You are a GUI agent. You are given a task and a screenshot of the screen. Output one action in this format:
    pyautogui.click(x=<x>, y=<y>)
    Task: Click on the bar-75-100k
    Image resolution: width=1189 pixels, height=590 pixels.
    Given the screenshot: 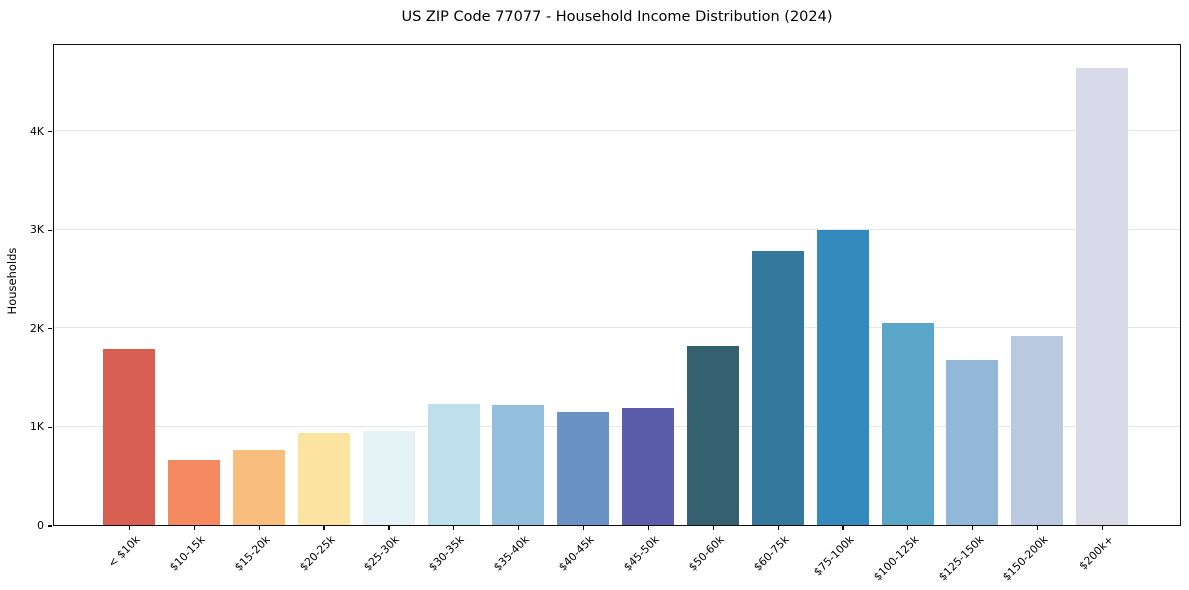 What is the action you would take?
    pyautogui.click(x=842, y=377)
    